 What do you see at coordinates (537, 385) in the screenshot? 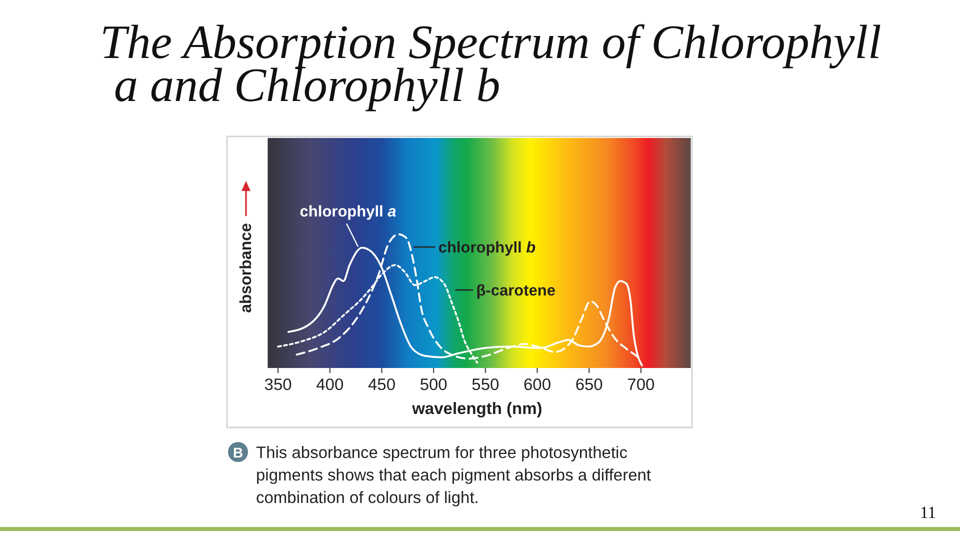
I see `x-tick-label: 600` at bounding box center [537, 385].